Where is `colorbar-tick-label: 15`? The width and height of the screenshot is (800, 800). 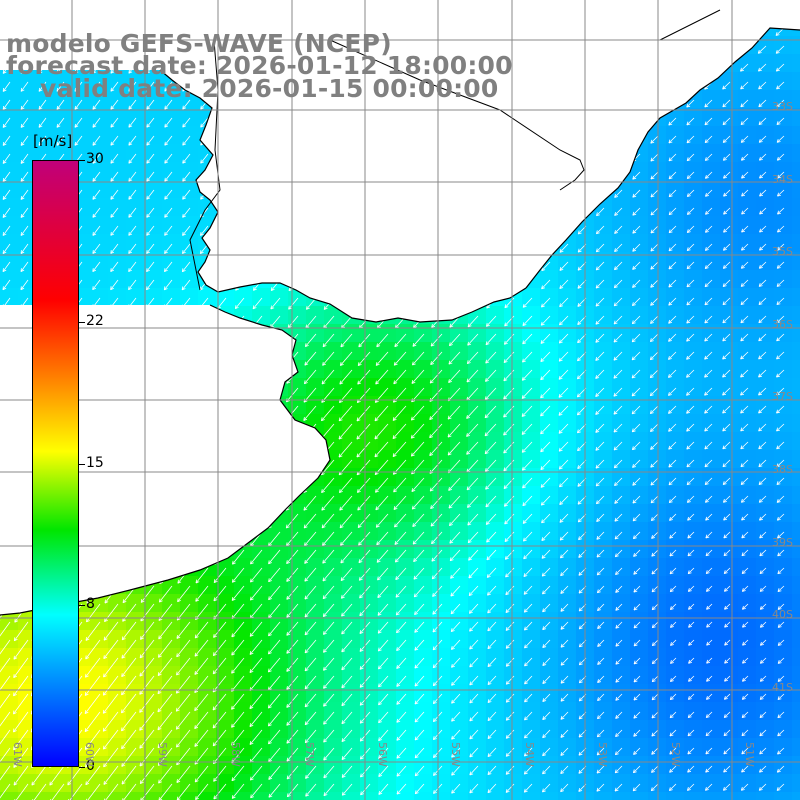 colorbar-tick-label: 15 is located at coordinates (95, 462).